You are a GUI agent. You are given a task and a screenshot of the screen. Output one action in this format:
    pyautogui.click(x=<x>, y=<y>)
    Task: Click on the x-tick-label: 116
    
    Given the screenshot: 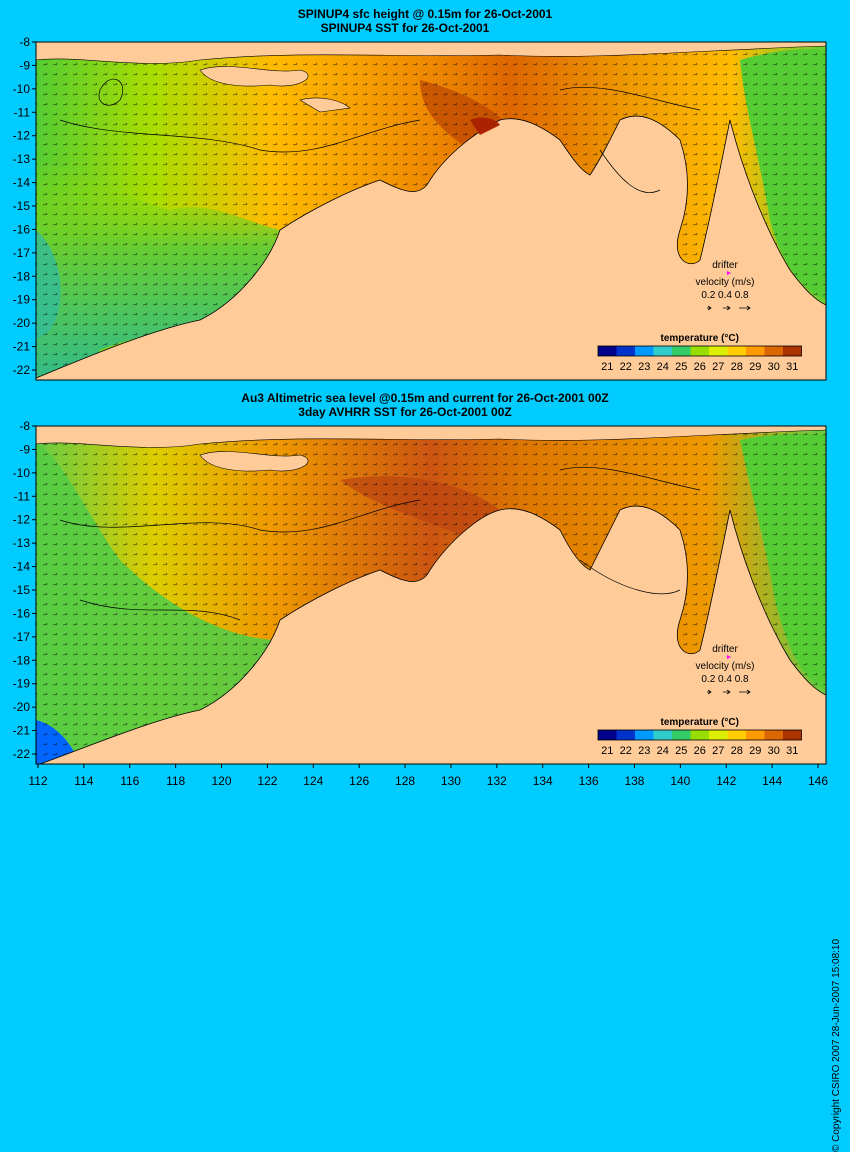 What is the action you would take?
    pyautogui.click(x=129, y=781)
    